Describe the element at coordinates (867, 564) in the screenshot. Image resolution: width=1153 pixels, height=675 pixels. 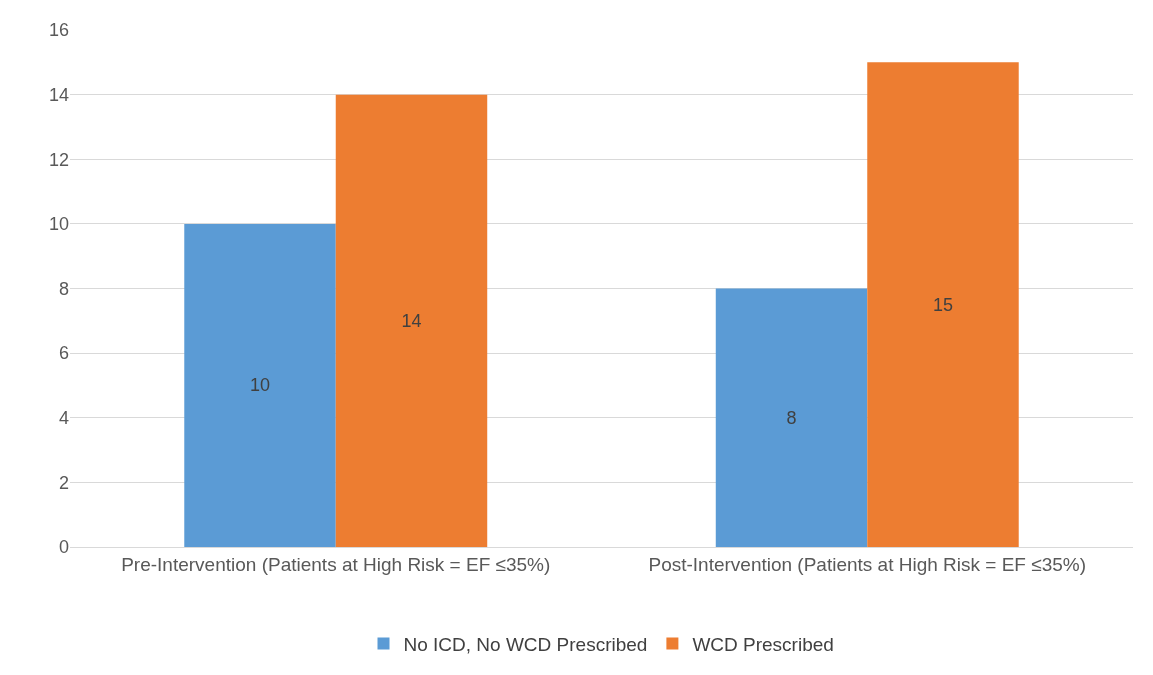
I see `x-tick-label: Post-Intervention (Patients at High Risk = EF ≤35%)` at that location.